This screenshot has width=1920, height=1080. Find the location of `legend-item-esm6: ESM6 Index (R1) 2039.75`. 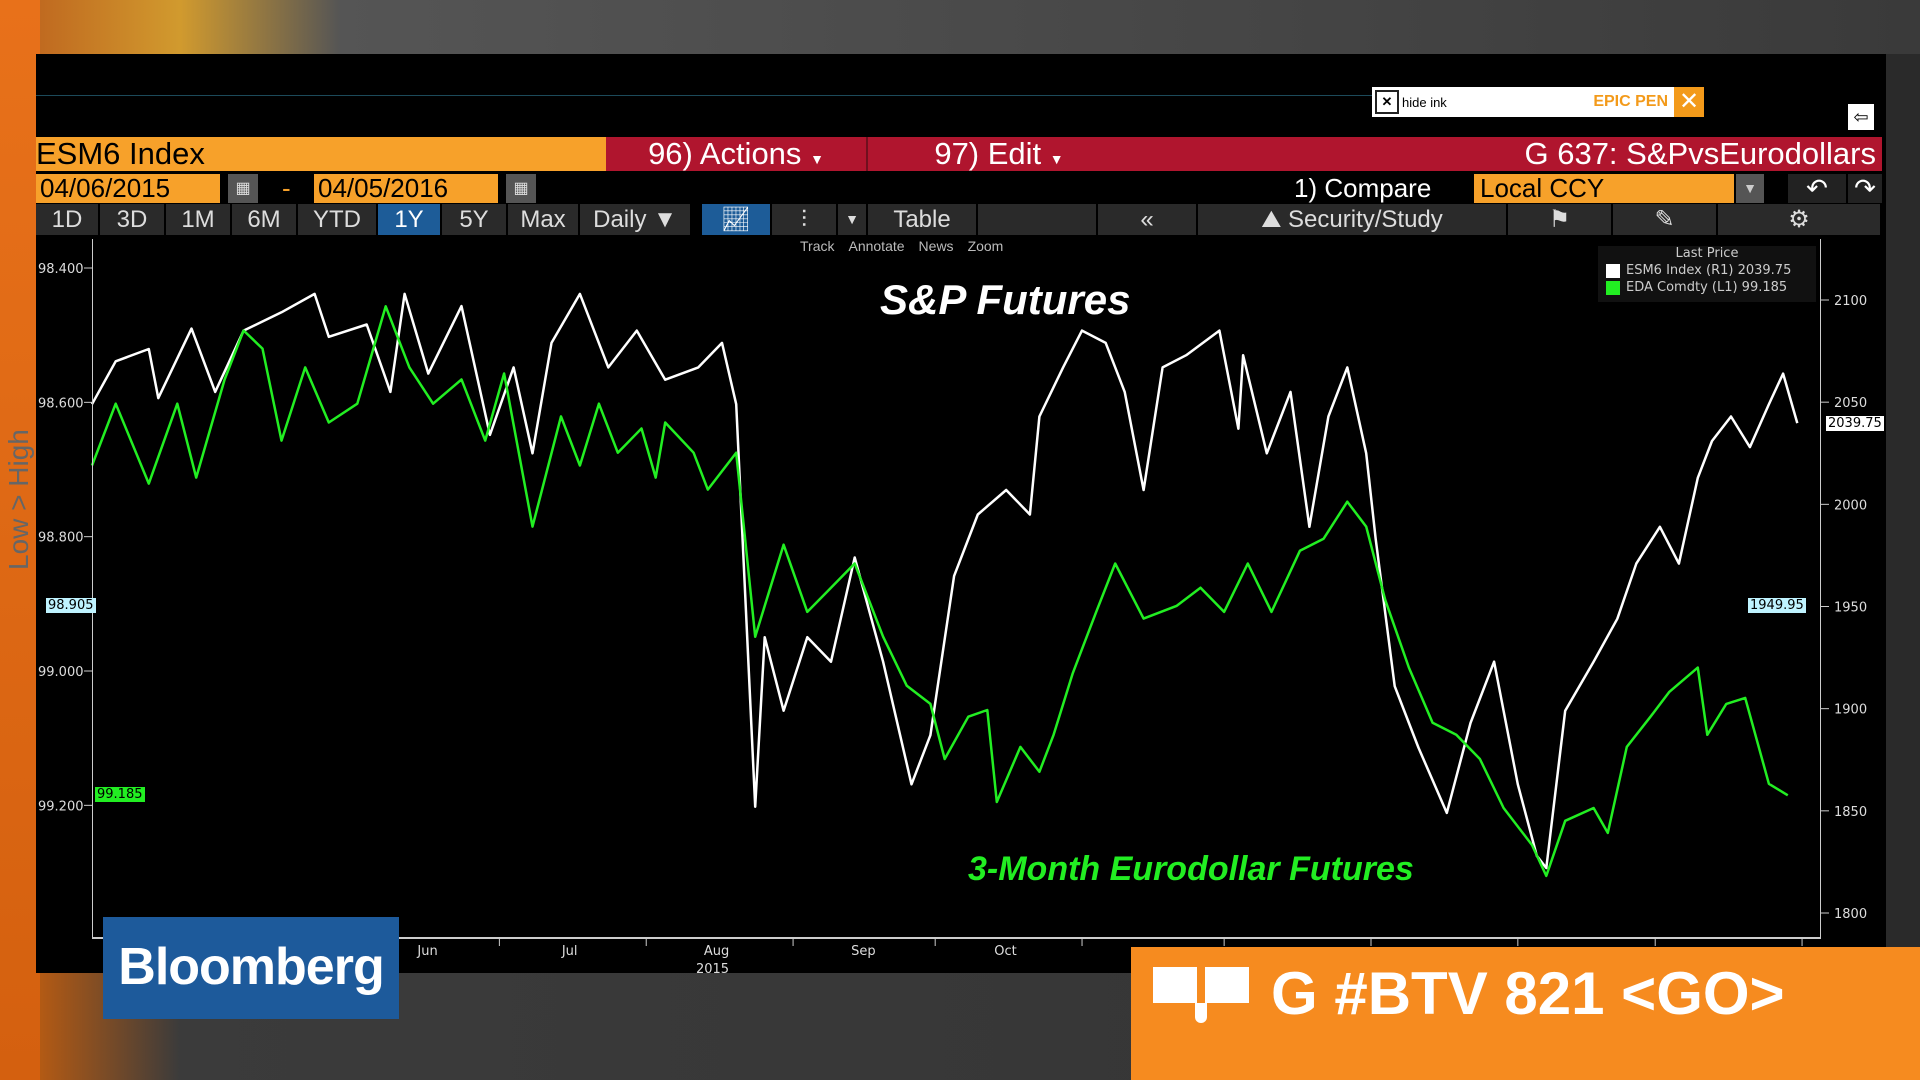

legend-item-esm6: ESM6 Index (R1) 2039.75 is located at coordinates (1707, 270).